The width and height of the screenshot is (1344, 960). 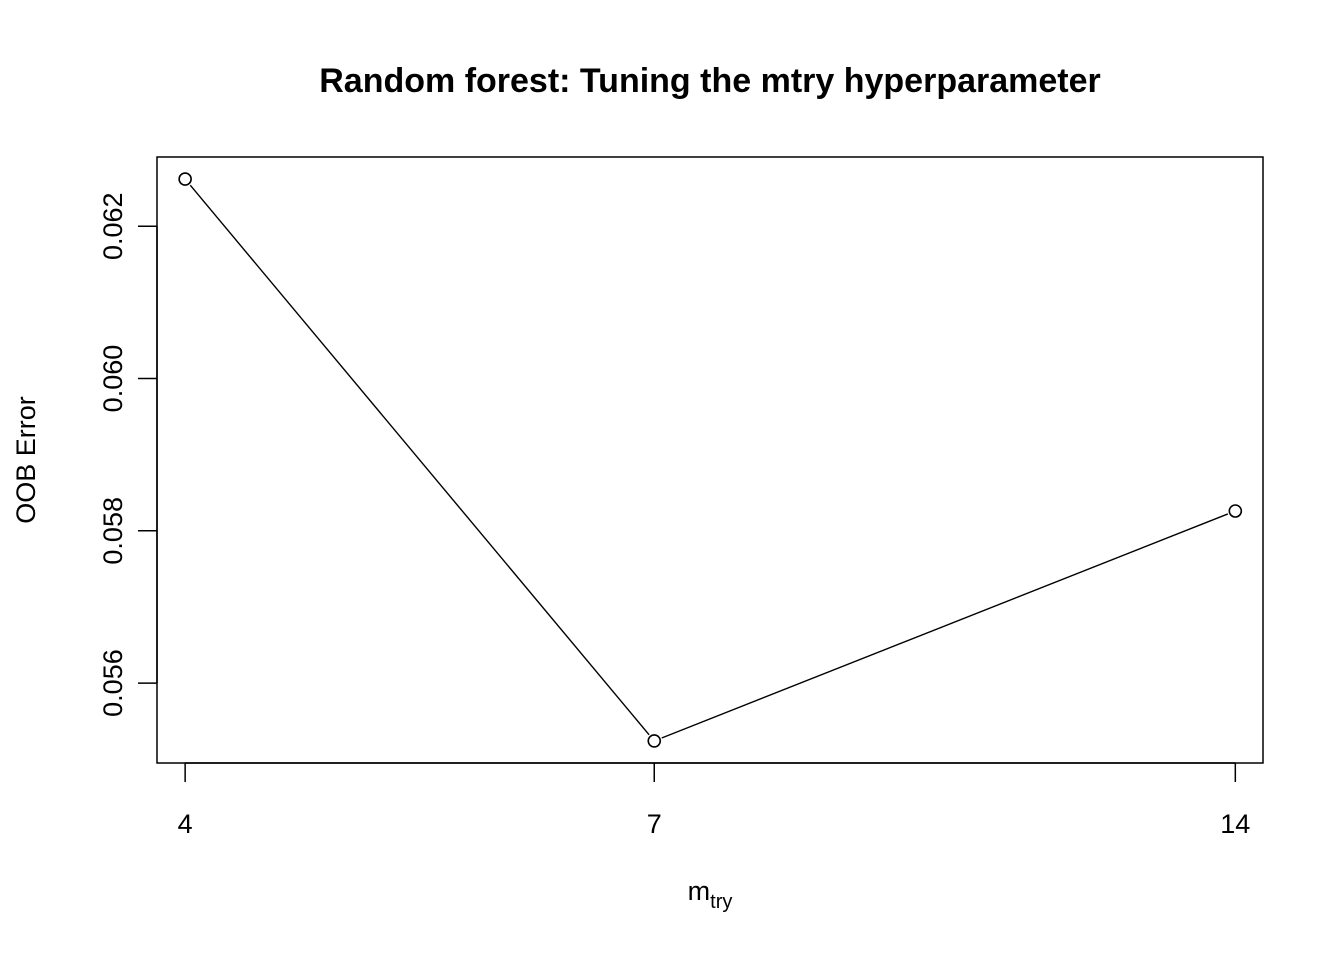 I want to click on series-line-segment, so click(x=945, y=626).